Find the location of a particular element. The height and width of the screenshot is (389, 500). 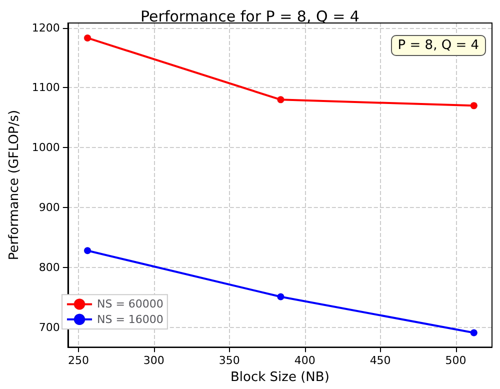

x-tick-label: 400 is located at coordinates (305, 361).